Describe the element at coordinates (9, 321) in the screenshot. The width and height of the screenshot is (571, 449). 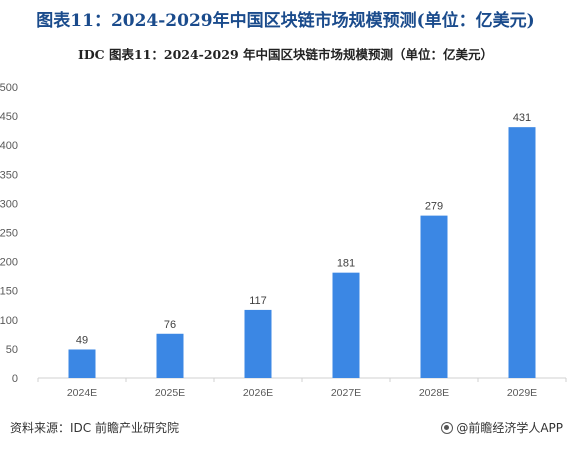
I see `y-tick-label: 100` at that location.